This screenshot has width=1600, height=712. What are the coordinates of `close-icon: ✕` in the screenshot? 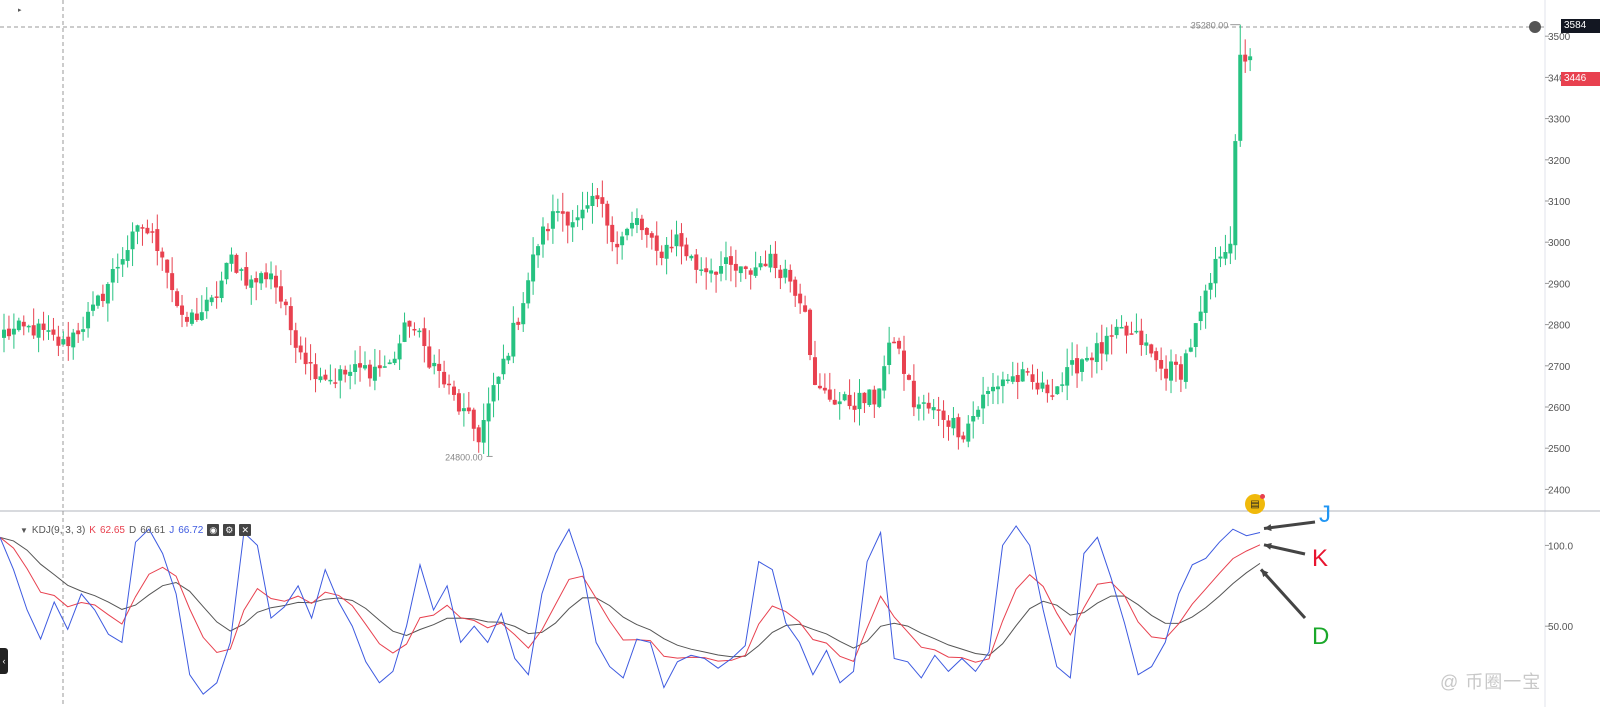 It's located at (245, 530).